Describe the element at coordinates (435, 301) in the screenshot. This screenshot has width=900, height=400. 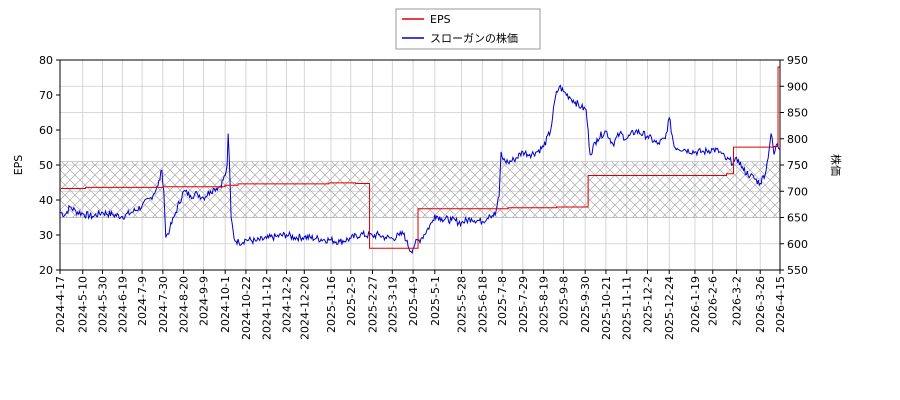
I see `x-tick-label: 2025-5-1` at that location.